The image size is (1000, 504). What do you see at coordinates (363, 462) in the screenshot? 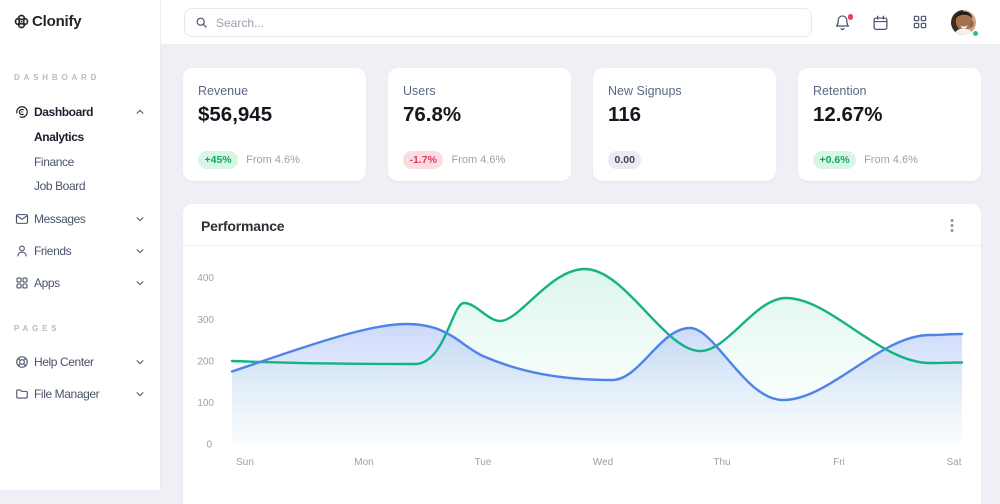
I see `svg-text: Mon` at bounding box center [363, 462].